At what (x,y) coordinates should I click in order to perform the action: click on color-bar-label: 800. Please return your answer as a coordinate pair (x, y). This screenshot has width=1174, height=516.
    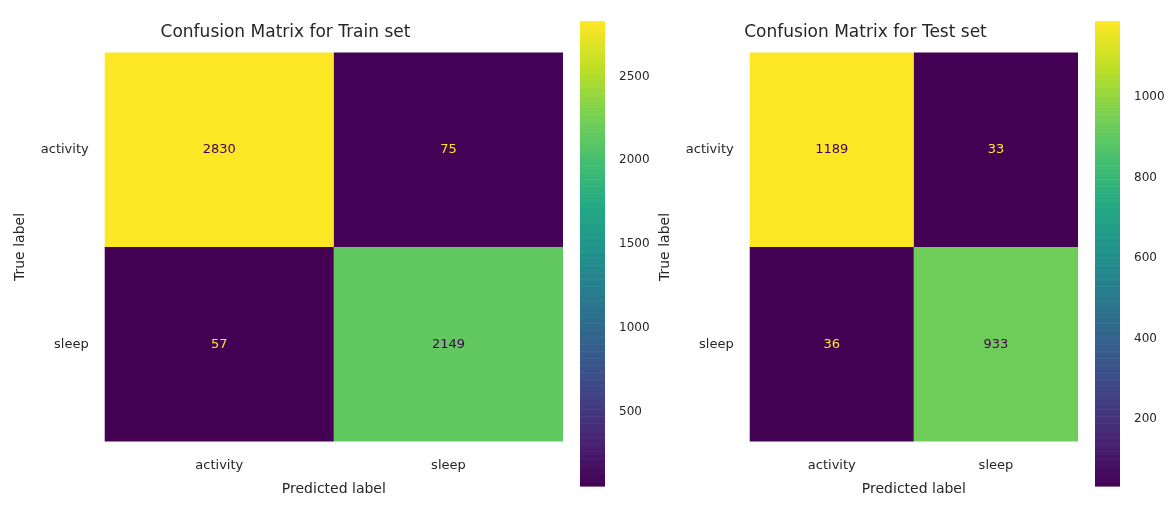
    Looking at the image, I should click on (1145, 176).